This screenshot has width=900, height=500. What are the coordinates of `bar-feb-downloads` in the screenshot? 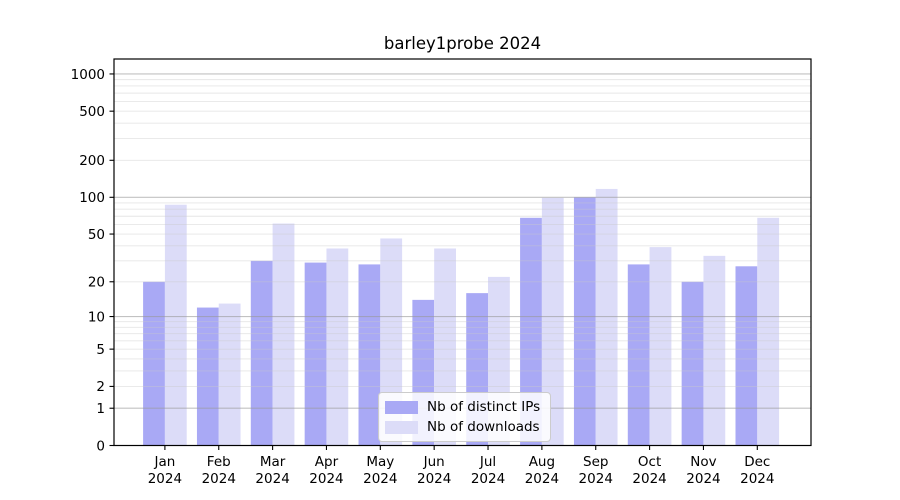 It's located at (229, 374).